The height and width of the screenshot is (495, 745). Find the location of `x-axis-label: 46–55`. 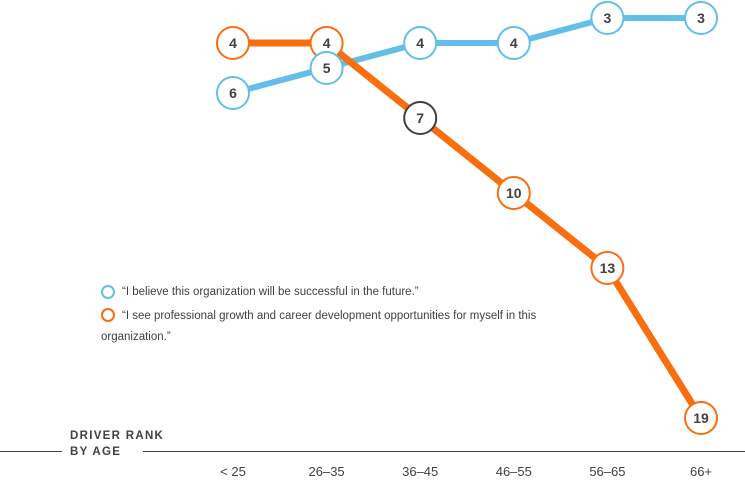

x-axis-label: 46–55 is located at coordinates (513, 471).